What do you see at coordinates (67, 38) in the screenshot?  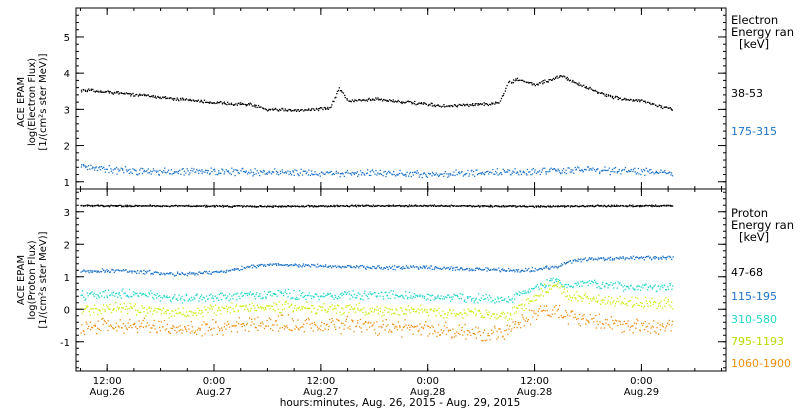 I see `electron-ytick-label-5: 5` at bounding box center [67, 38].